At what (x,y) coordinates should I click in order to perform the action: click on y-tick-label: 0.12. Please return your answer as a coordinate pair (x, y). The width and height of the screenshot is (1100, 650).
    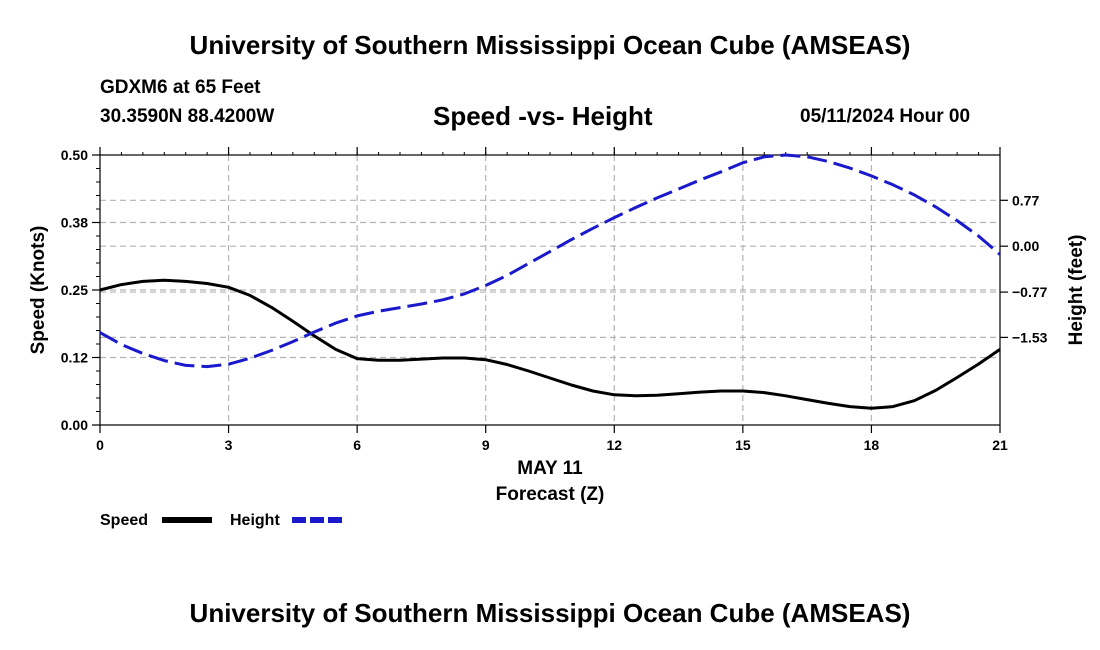
    Looking at the image, I should click on (74, 358).